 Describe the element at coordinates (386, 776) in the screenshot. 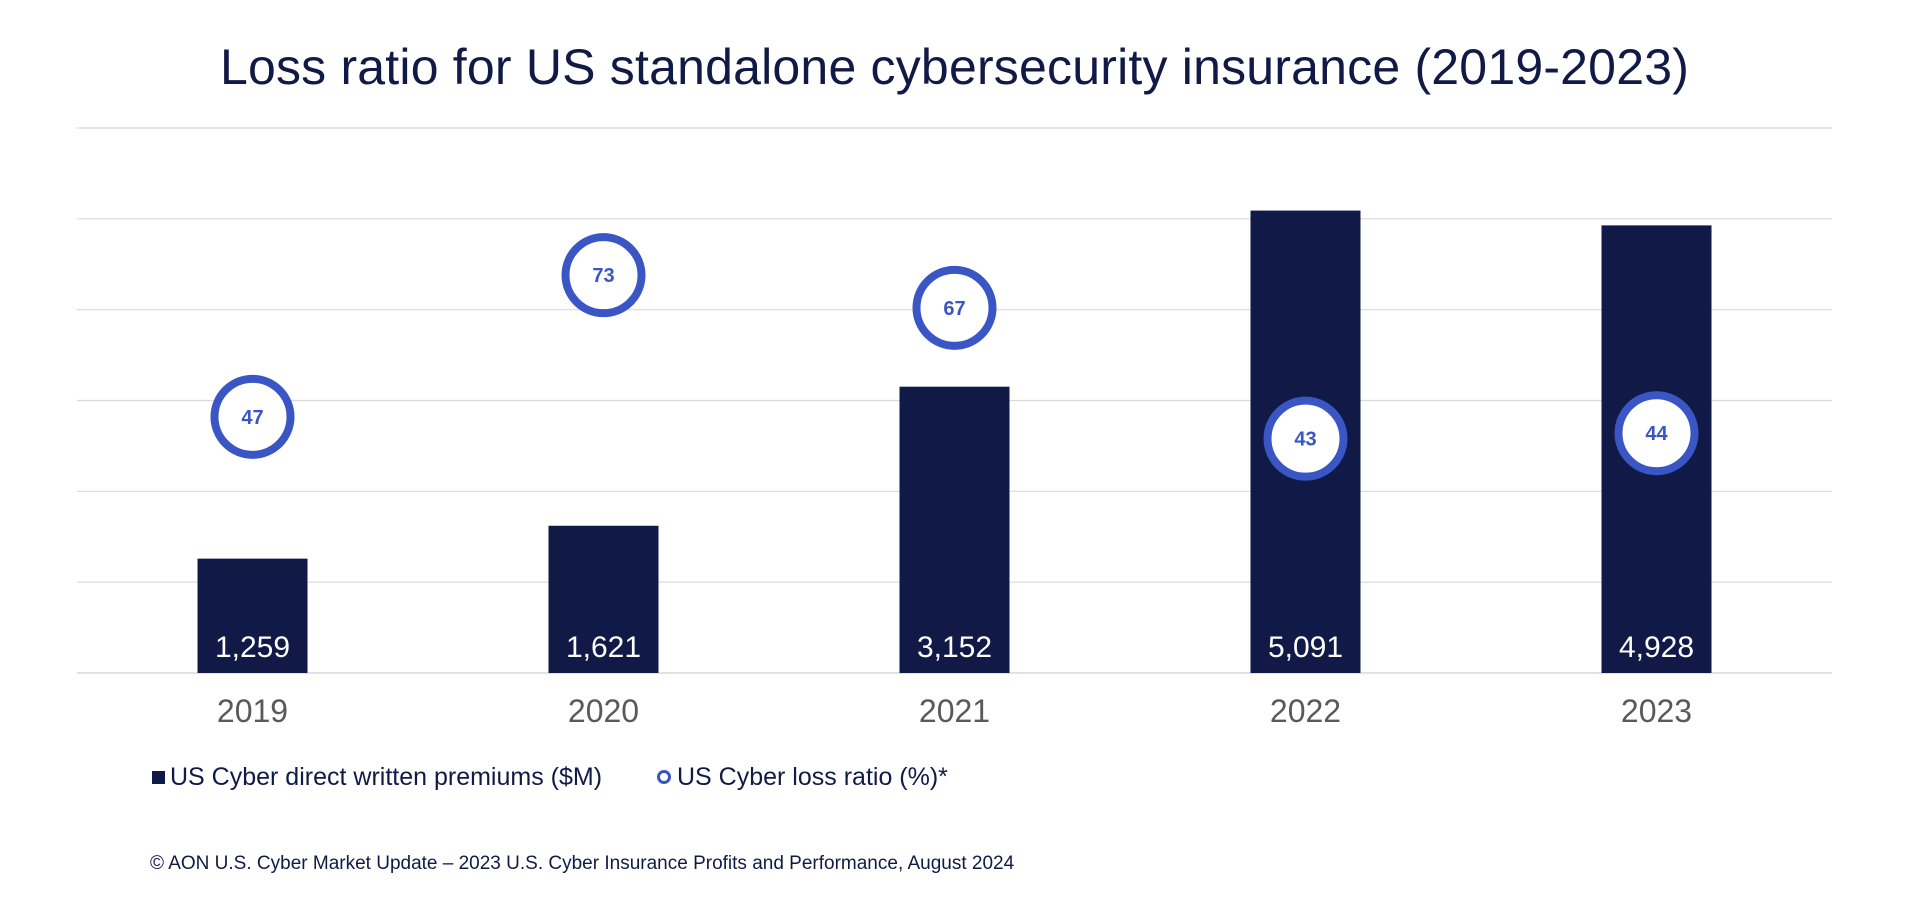

I see `legend-label-premiums: US Cyber direct written premiums ($M)` at that location.